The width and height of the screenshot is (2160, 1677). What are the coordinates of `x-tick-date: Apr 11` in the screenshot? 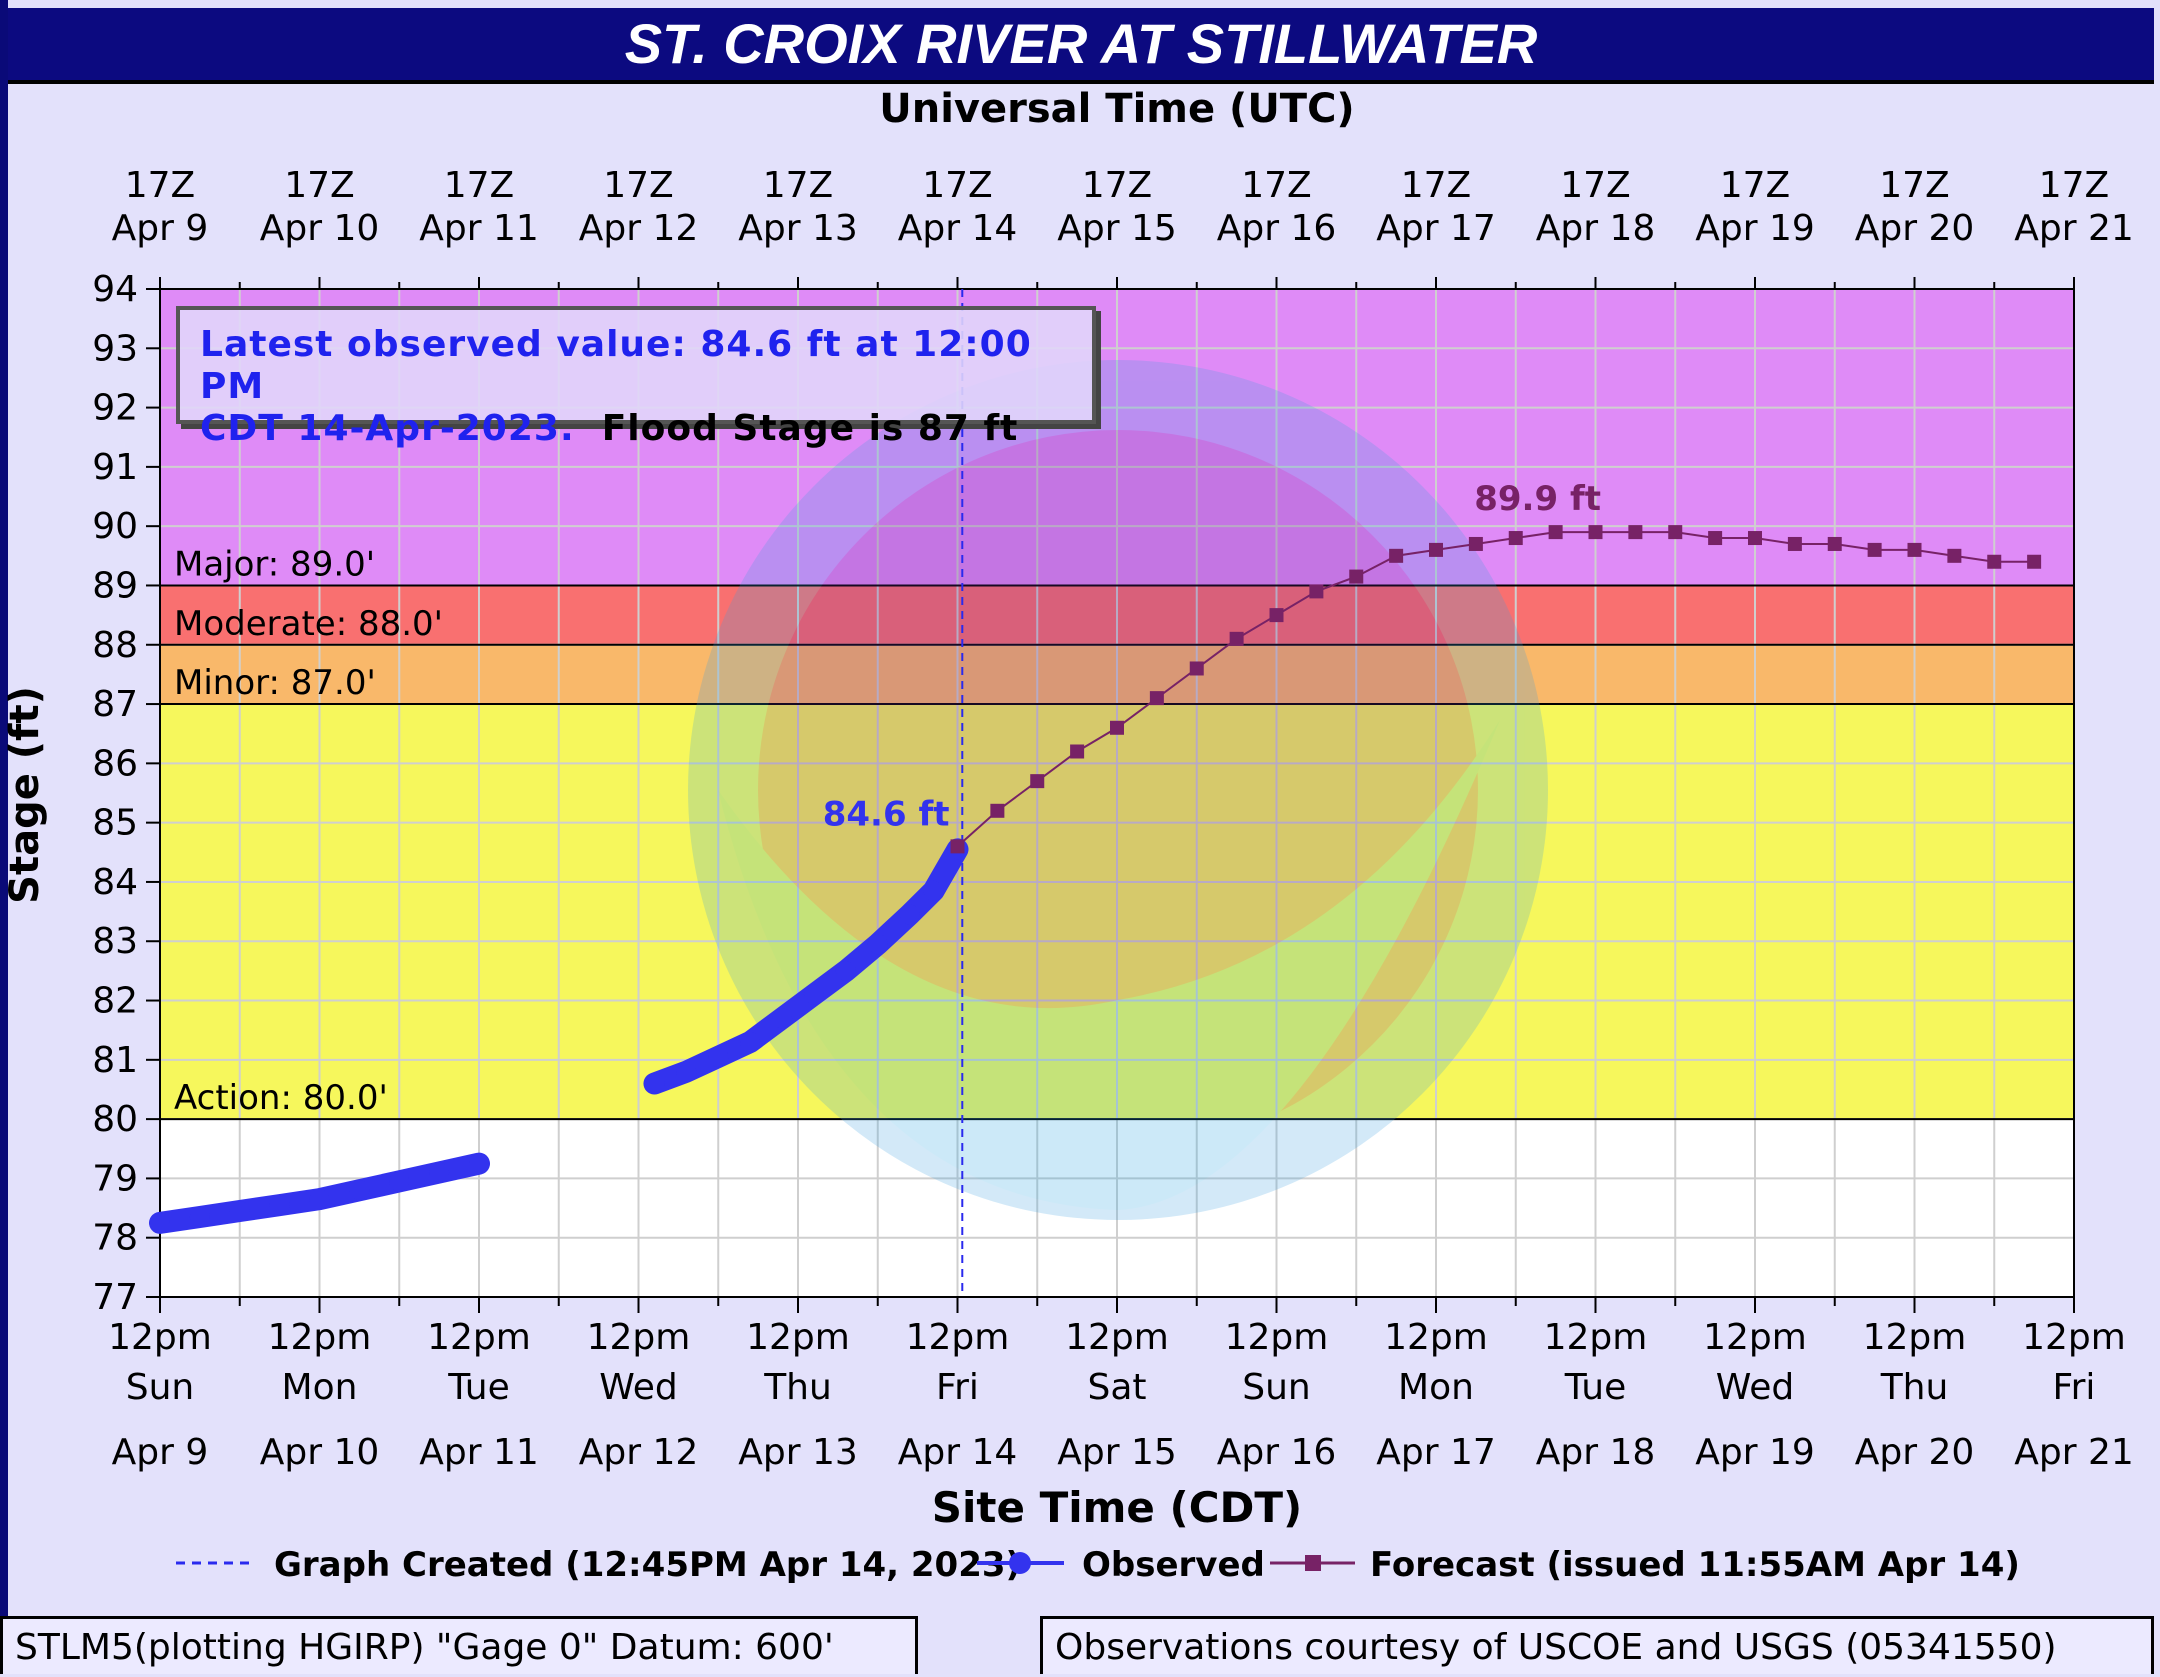 It's located at (479, 1452).